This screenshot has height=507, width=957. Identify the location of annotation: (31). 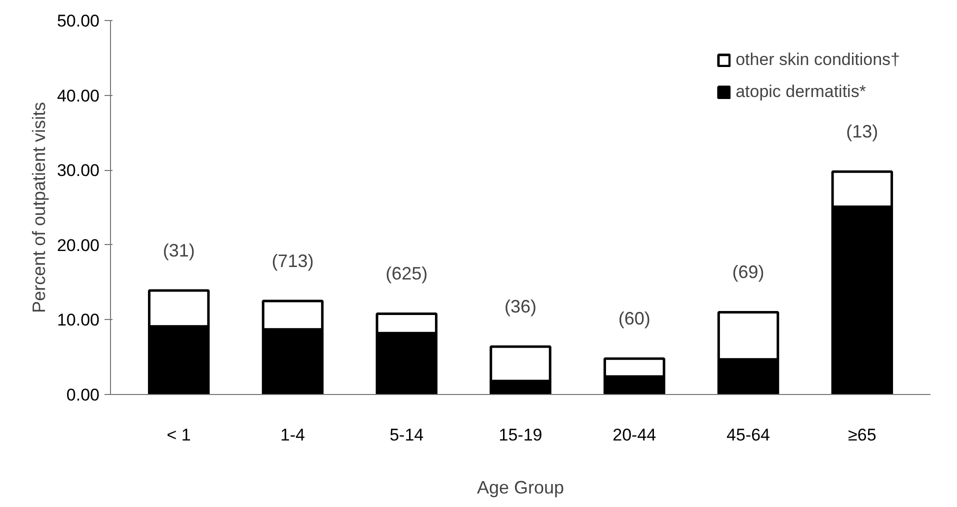
(178, 250).